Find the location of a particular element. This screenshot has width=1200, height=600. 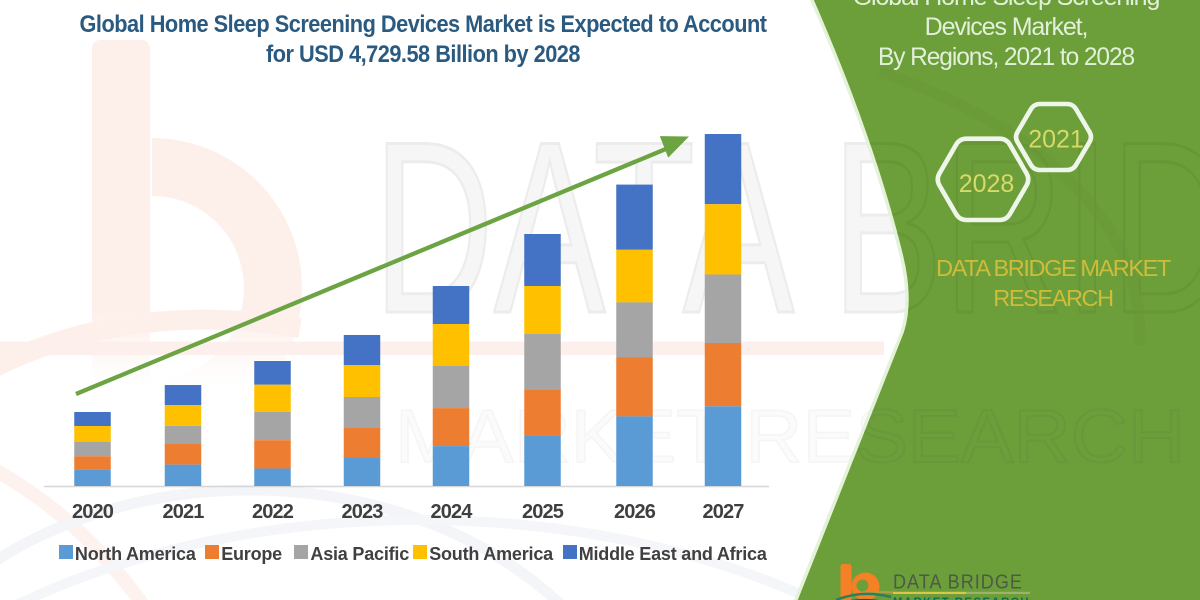

svg-text: MARKET RESEARCH is located at coordinates (961, 598).